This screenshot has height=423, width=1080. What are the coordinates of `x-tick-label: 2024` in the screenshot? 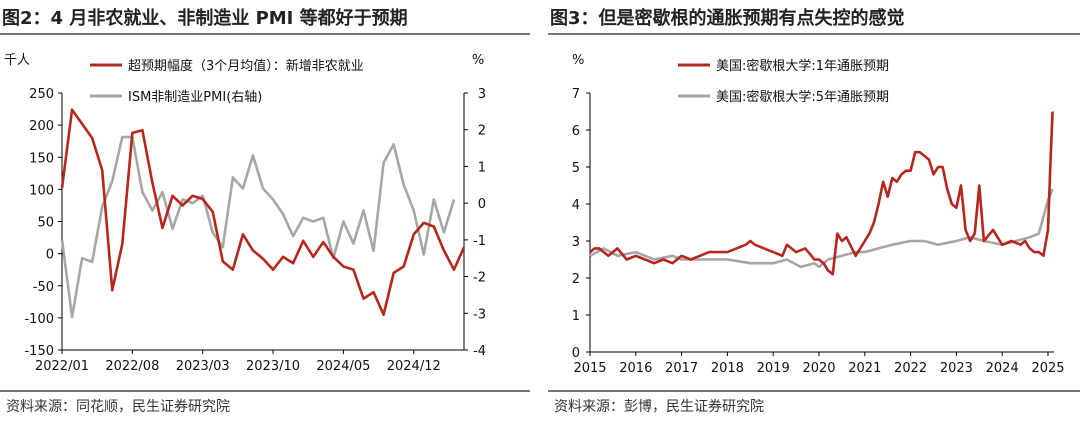 It's located at (1002, 368).